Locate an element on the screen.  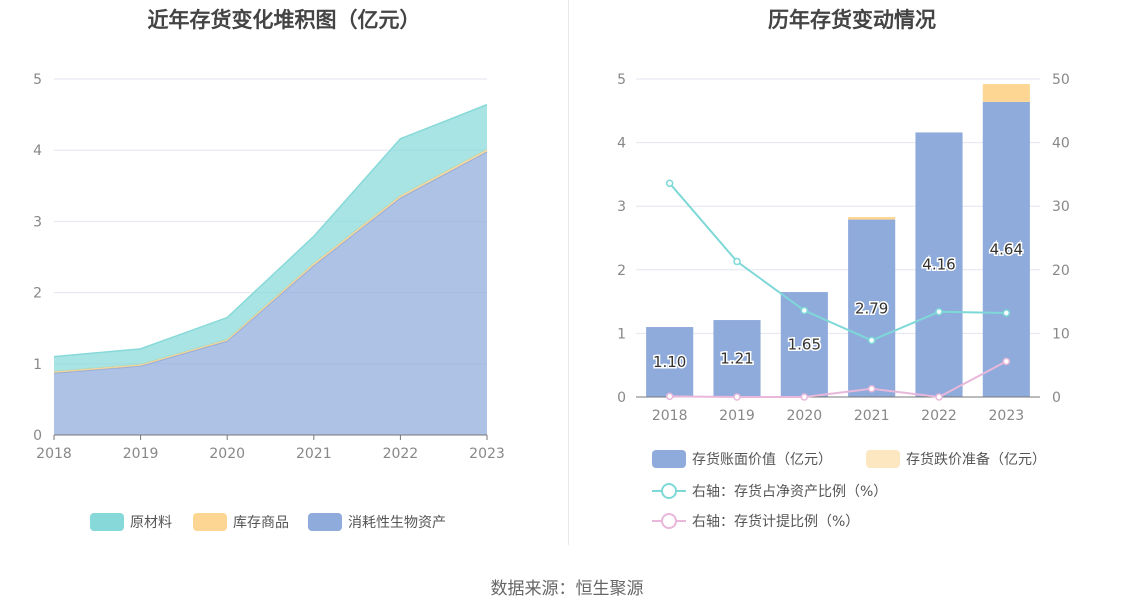
bar-value-label: 1.21 is located at coordinates (736, 359).